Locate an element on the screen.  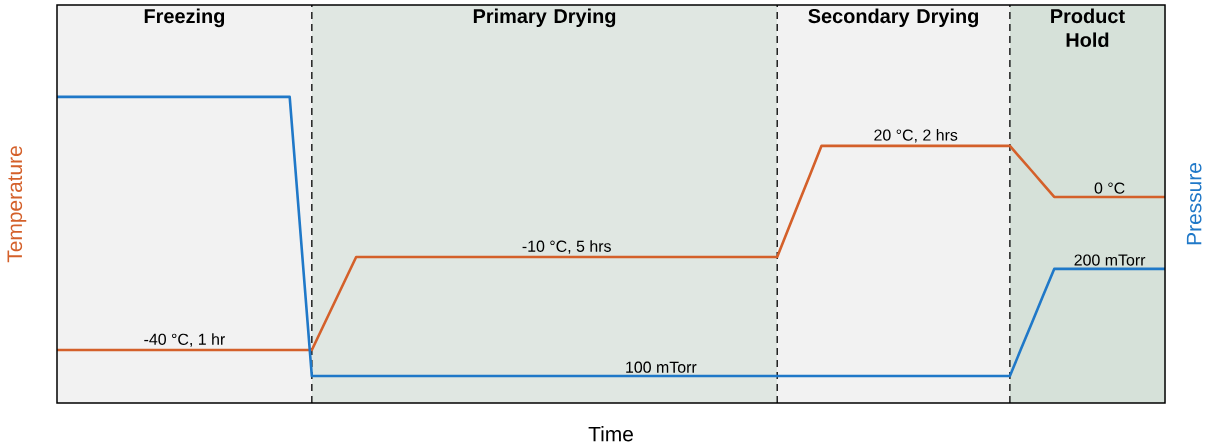
y-axis-title: Temperature is located at coordinates (17, 204).